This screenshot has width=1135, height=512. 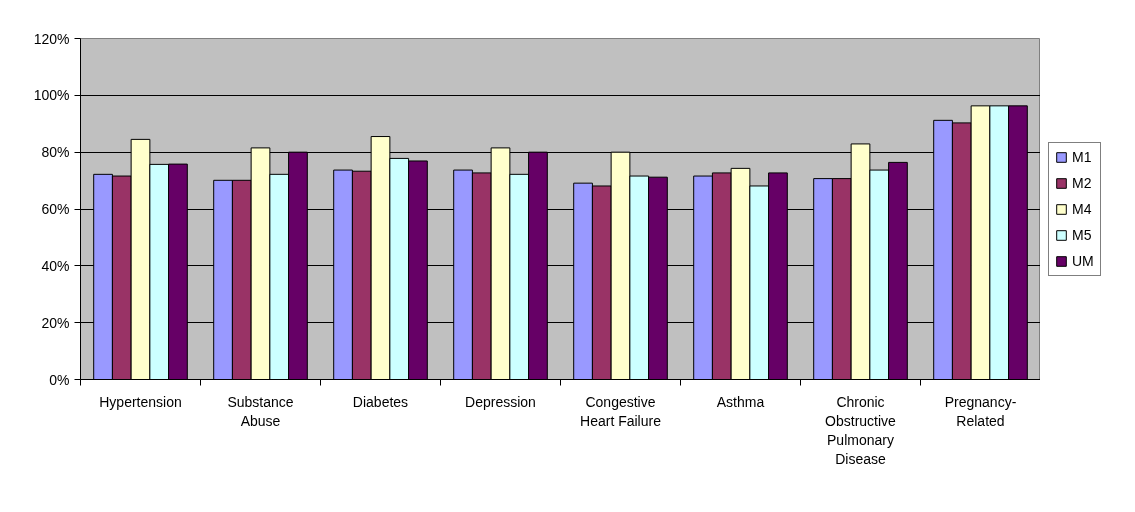 I want to click on y-tick-label: 100%, so click(x=51, y=95).